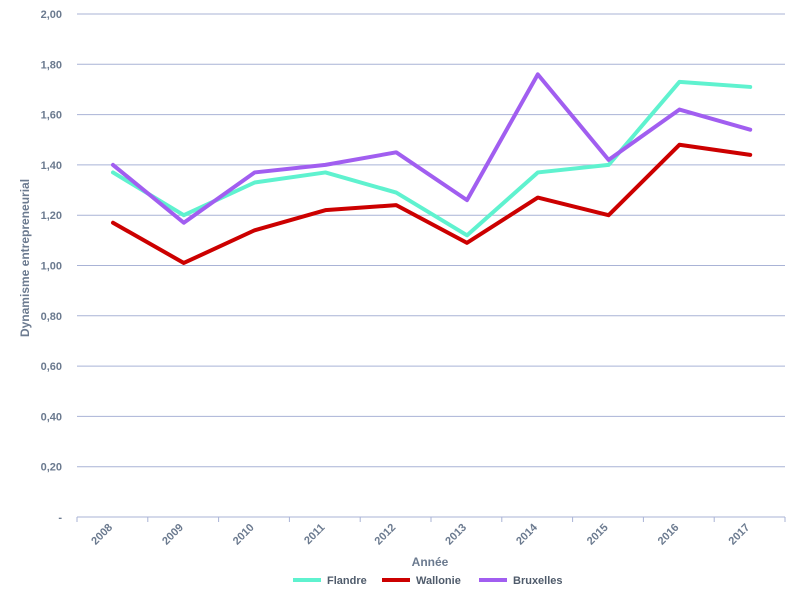 This screenshot has height=614, width=800. Describe the element at coordinates (51, 116) in the screenshot. I see `y-tick-label: 1,60` at that location.